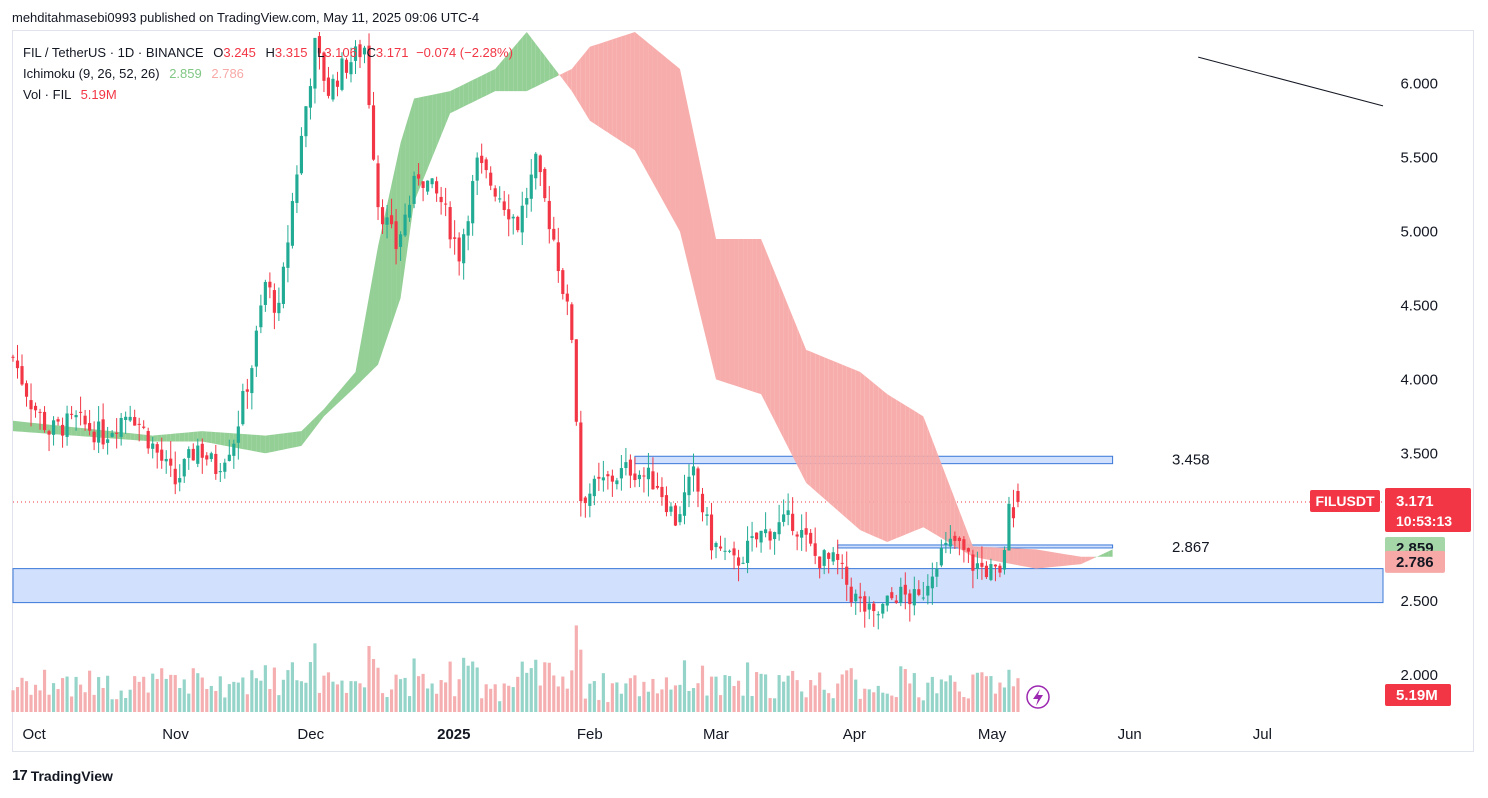 Image resolution: width=1488 pixels, height=798 pixels. I want to click on x-tick-label: Mar, so click(716, 734).